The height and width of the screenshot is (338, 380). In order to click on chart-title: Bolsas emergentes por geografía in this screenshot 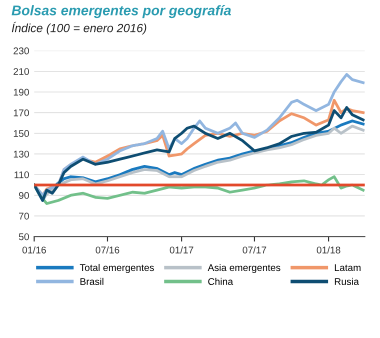, I will do `click(121, 11)`.